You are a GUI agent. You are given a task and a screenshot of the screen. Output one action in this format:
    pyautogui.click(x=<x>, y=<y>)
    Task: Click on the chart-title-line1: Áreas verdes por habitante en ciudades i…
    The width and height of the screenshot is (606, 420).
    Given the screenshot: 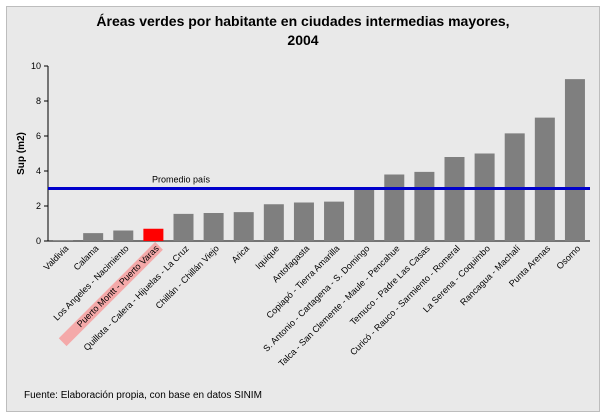 What is the action you would take?
    pyautogui.click(x=303, y=21)
    